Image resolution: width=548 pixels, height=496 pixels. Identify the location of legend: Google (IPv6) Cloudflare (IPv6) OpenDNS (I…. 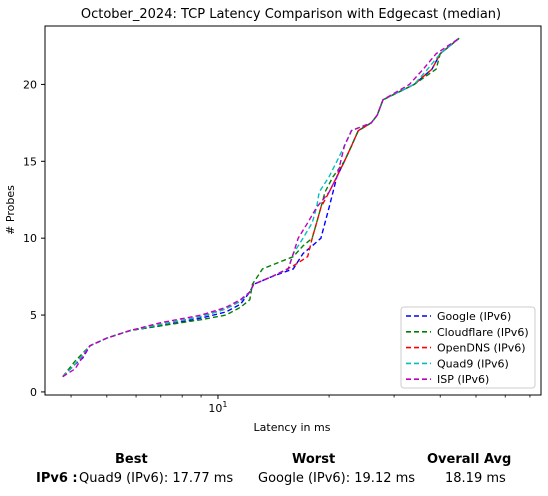
(468, 347).